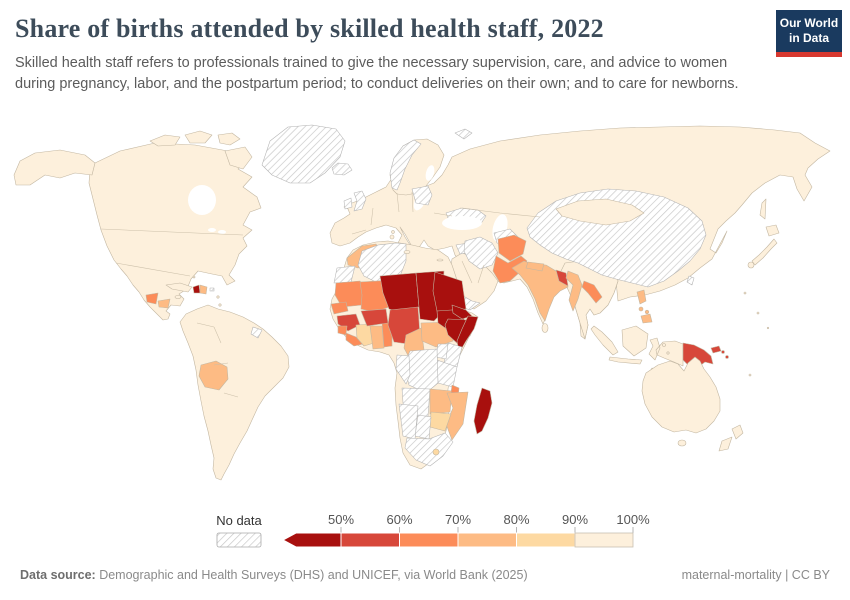 Image resolution: width=850 pixels, height=600 pixels. Describe the element at coordinates (201, 150) in the screenshot. I see `country-arctic-islands` at that location.